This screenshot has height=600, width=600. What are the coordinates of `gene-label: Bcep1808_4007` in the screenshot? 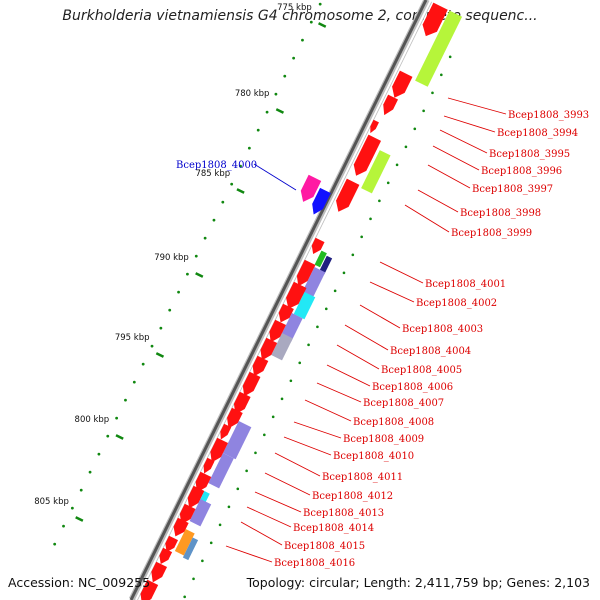 It's located at (403, 403).